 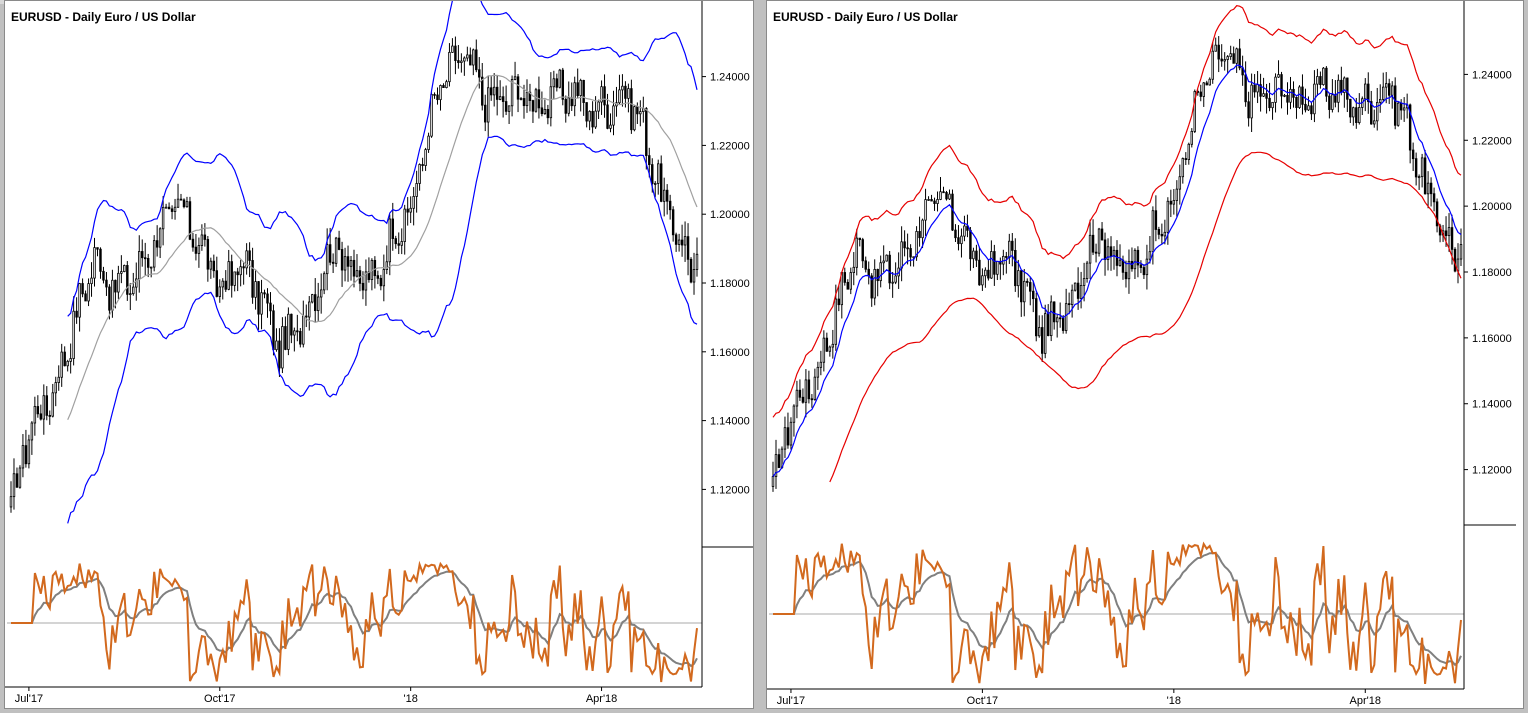 I want to click on y-tick-label: 1.18000, so click(x=1492, y=273).